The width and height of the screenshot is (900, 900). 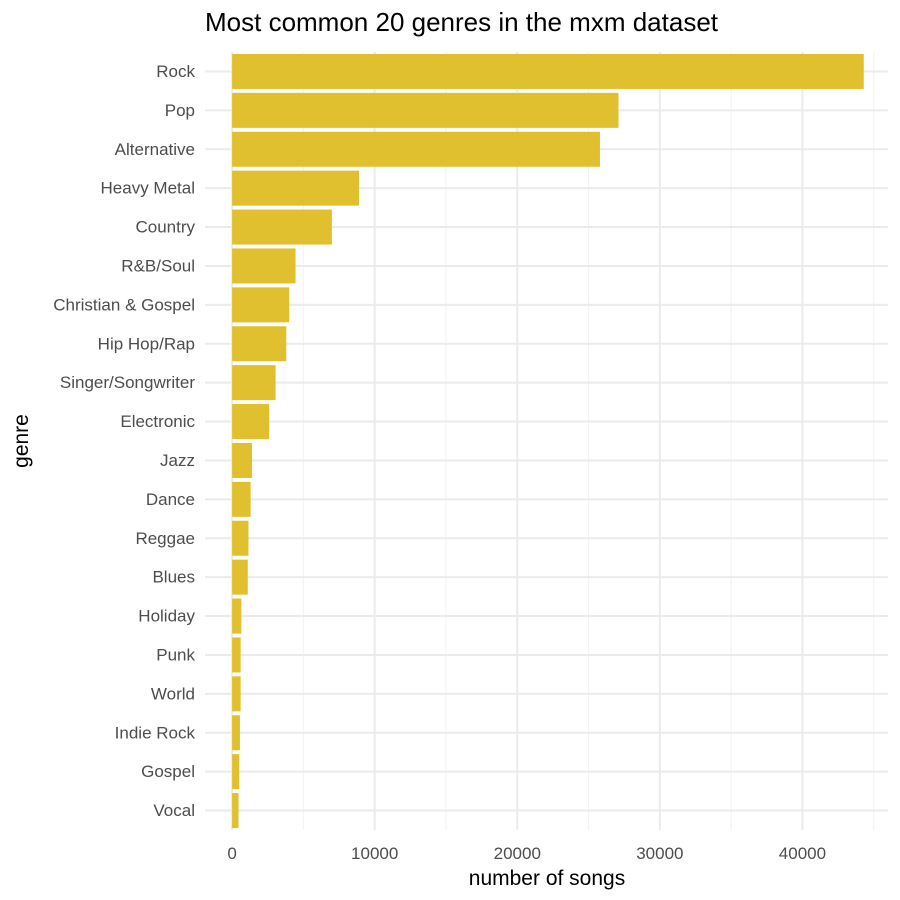 What do you see at coordinates (173, 577) in the screenshot?
I see `y-tick-label: Blues` at bounding box center [173, 577].